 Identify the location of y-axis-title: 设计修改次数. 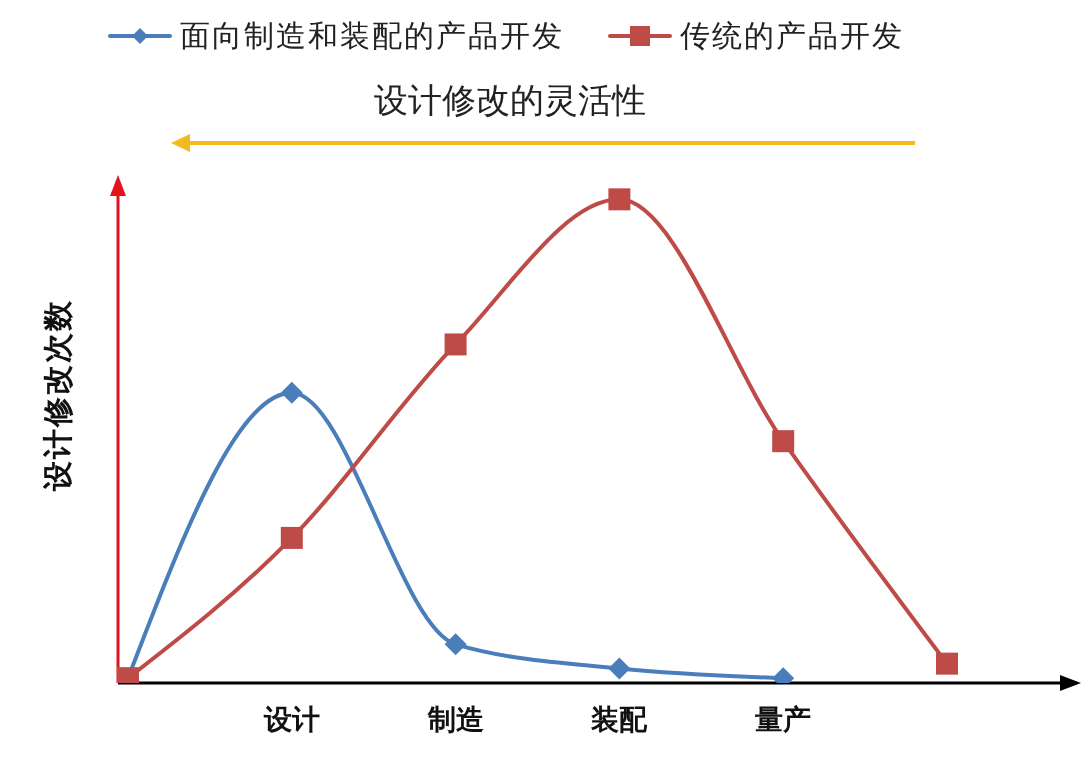
(57, 395).